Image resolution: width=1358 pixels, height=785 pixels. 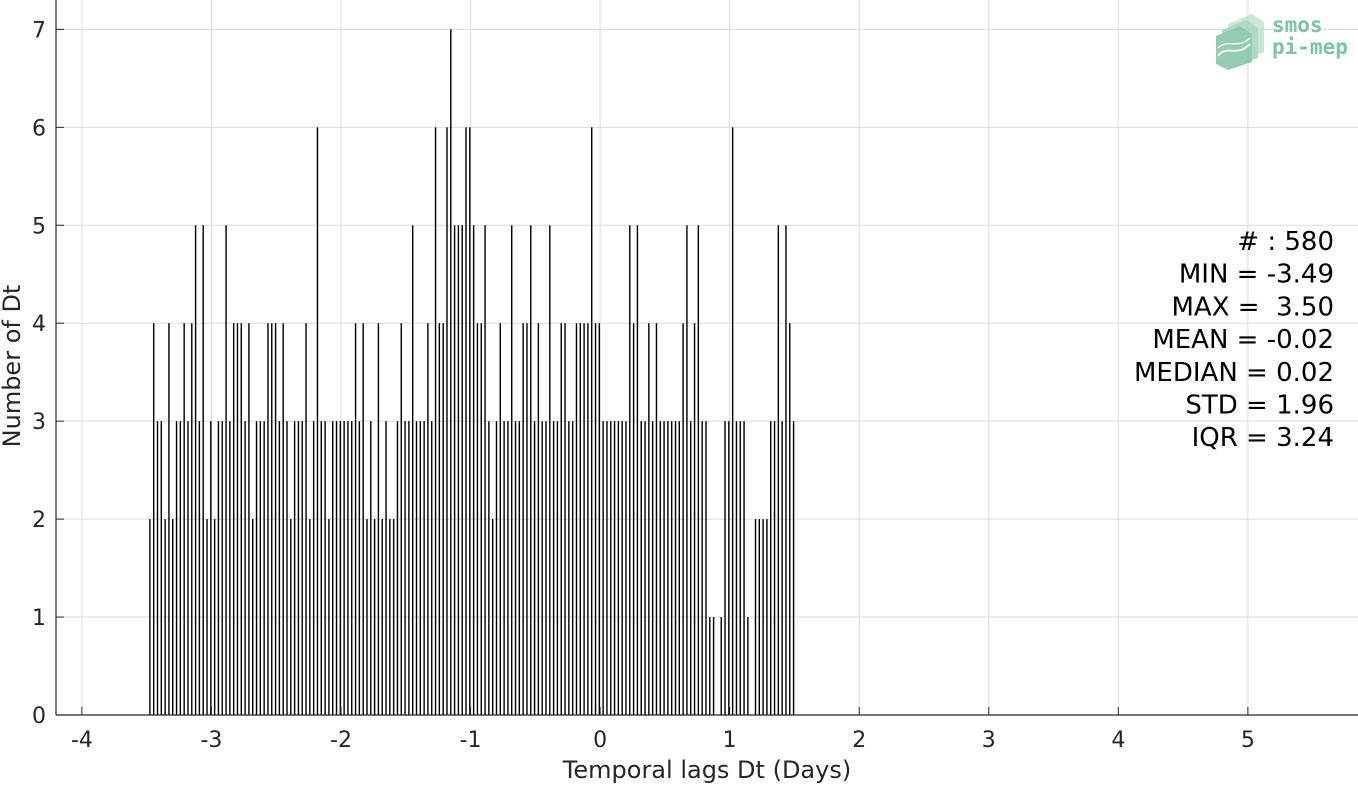 I want to click on x-tick-label: 4, so click(x=1118, y=740).